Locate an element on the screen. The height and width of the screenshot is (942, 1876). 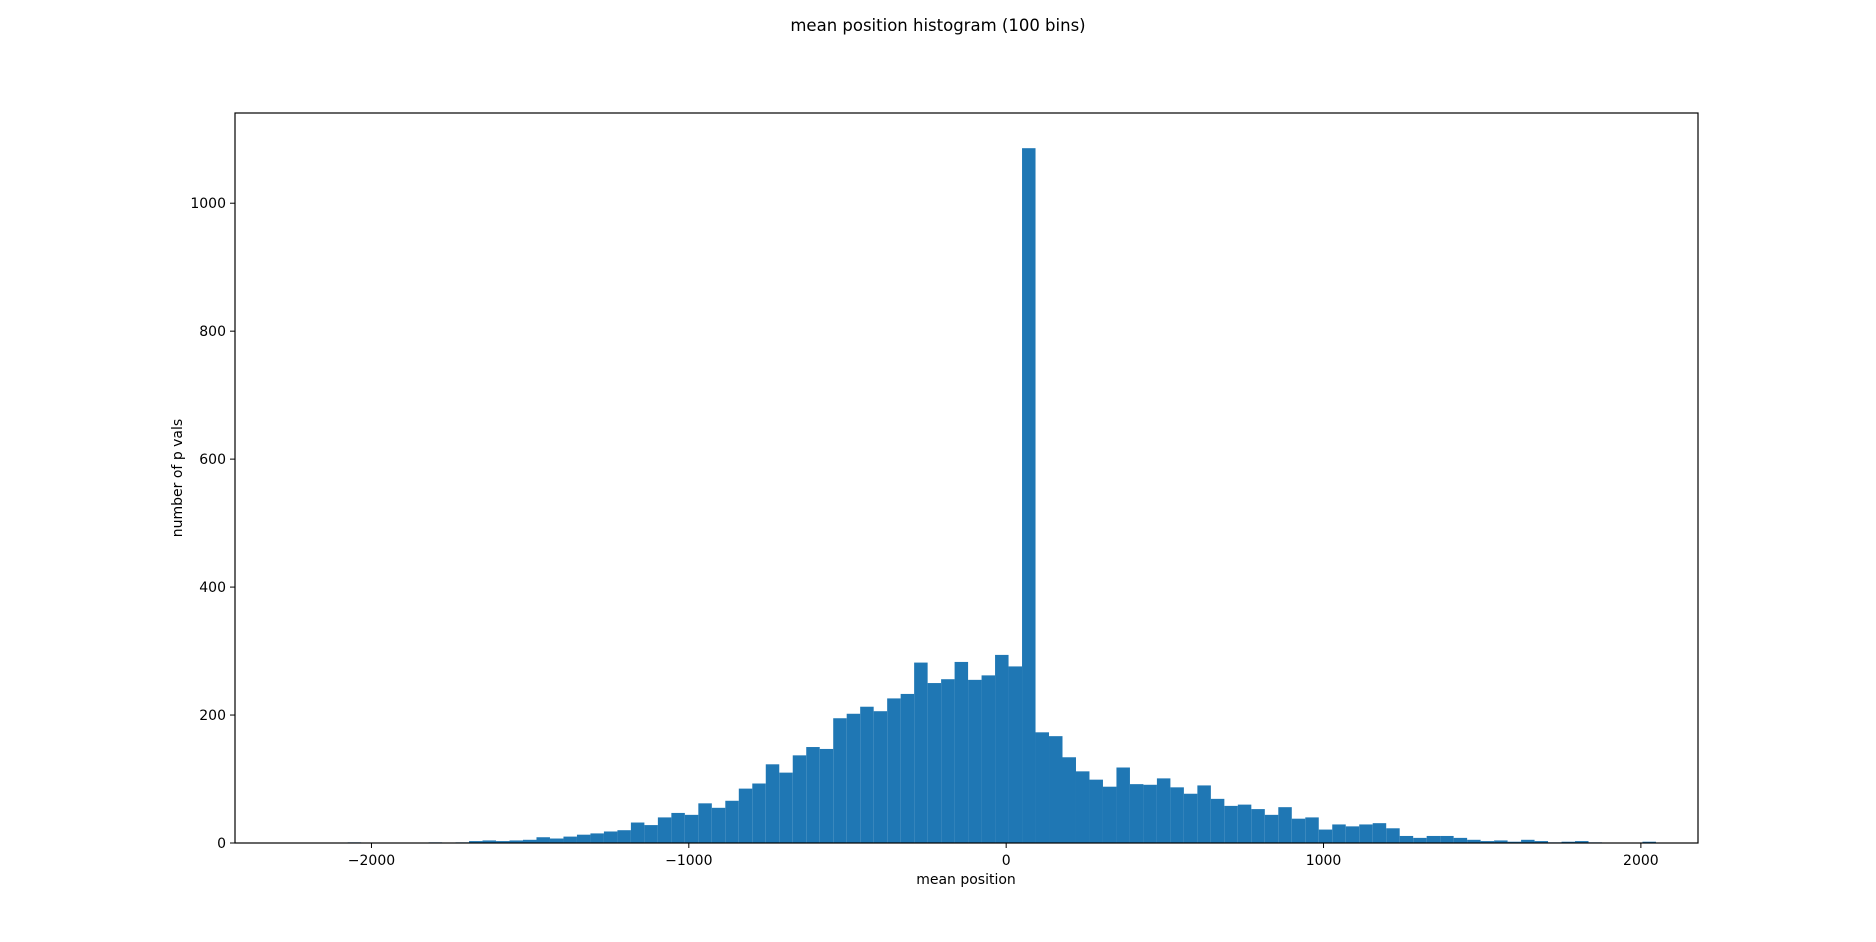
x-tick-label: −1000 is located at coordinates (688, 861).